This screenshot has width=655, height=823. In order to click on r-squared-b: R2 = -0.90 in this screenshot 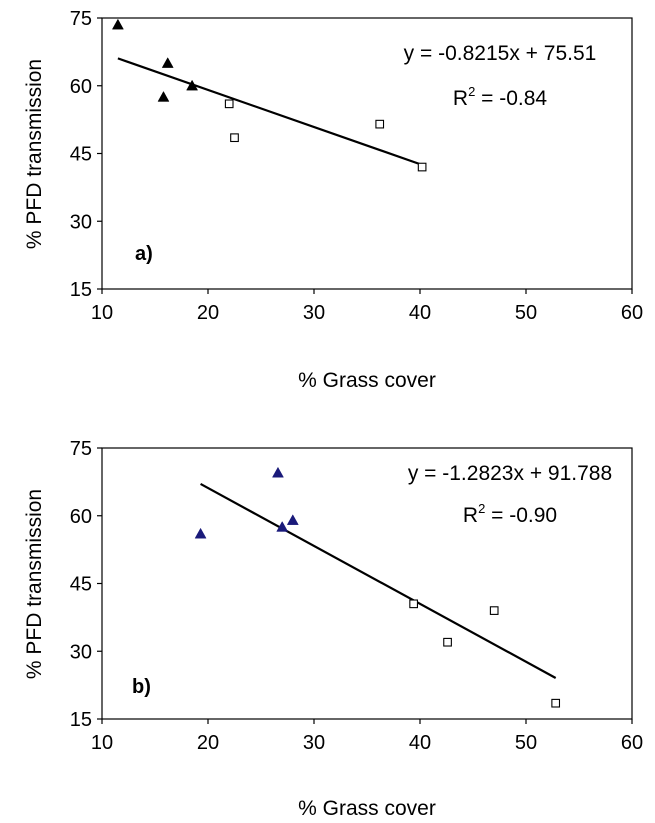, I will do `click(510, 514)`.